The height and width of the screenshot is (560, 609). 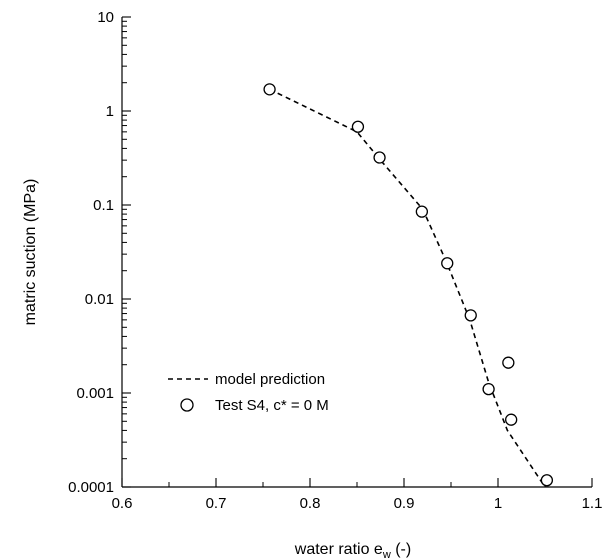 I want to click on x-axis-label-main: water ratio e, so click(x=338, y=549).